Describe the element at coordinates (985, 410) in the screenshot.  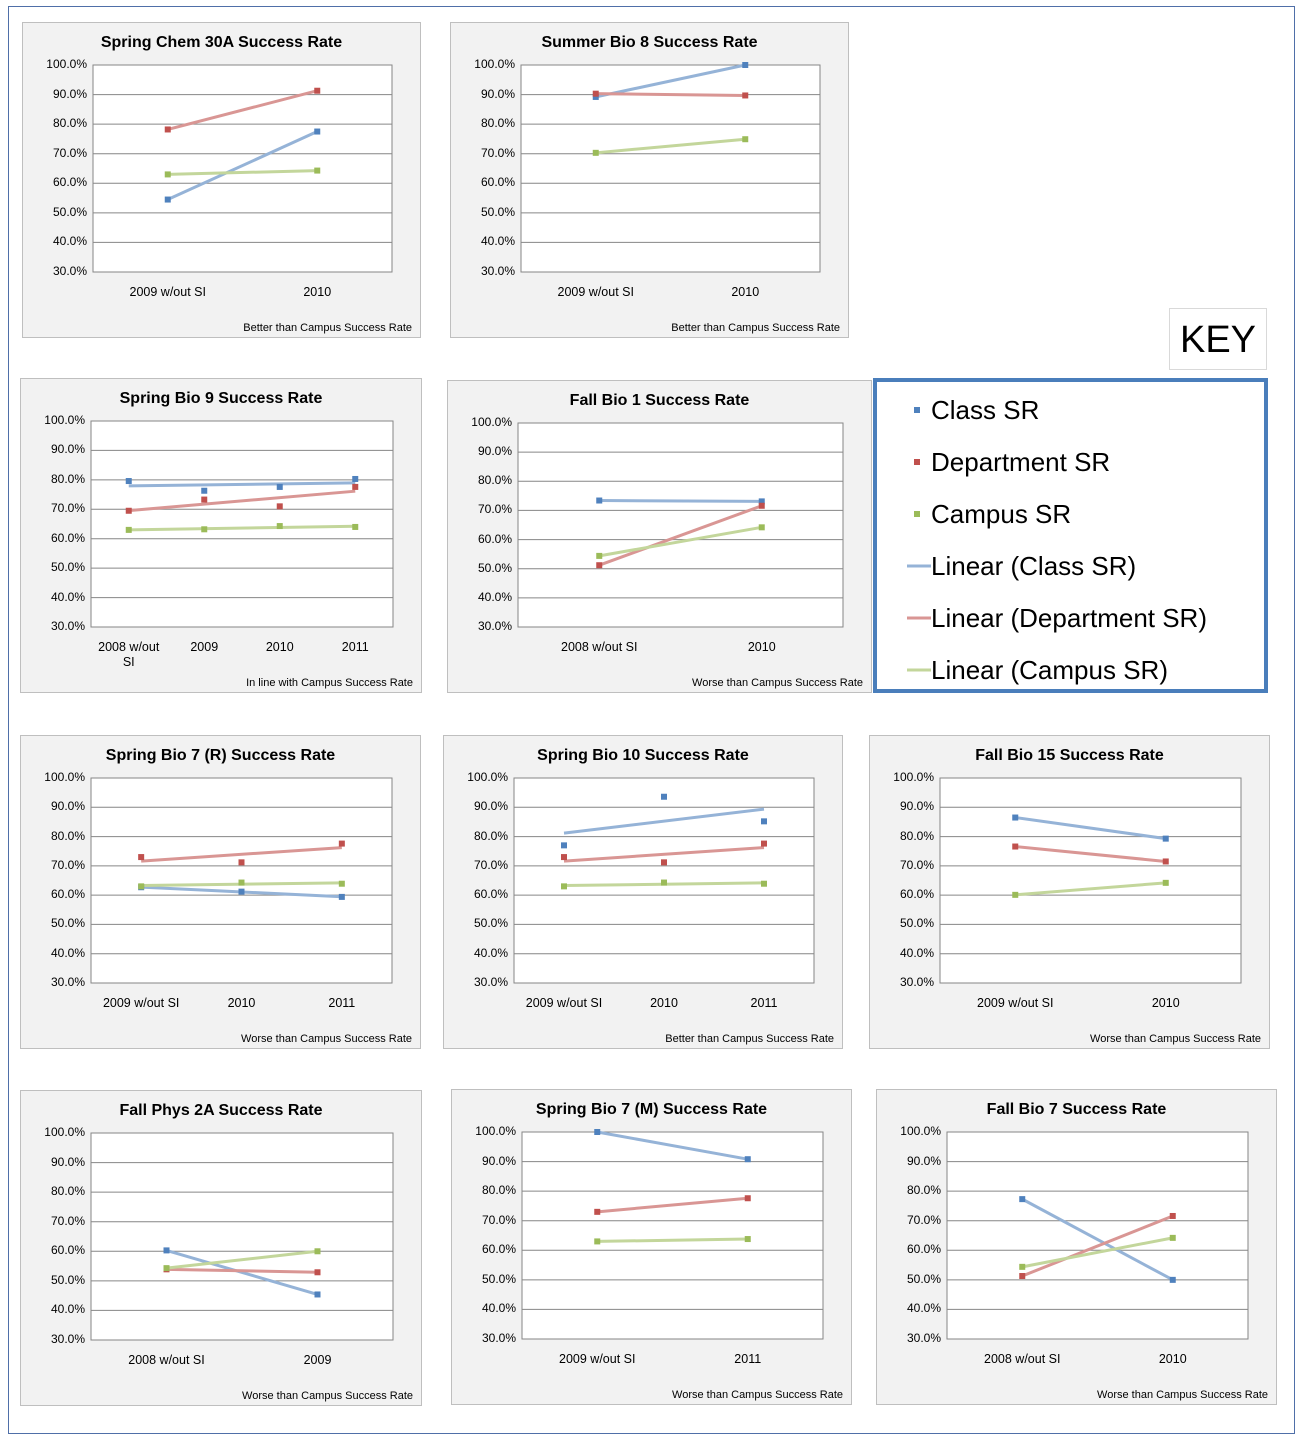
I see `key-label: Class SR` at that location.